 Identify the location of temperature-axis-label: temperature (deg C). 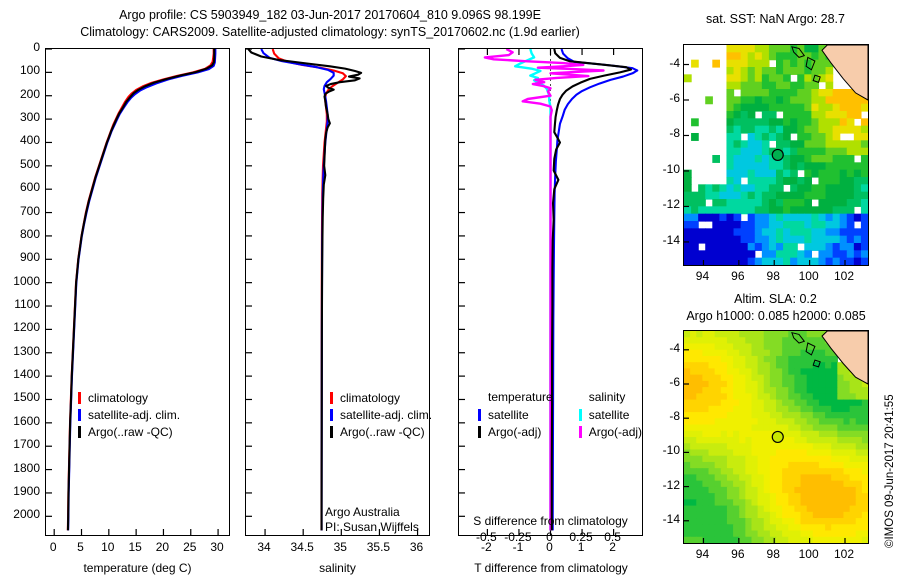
(137, 568).